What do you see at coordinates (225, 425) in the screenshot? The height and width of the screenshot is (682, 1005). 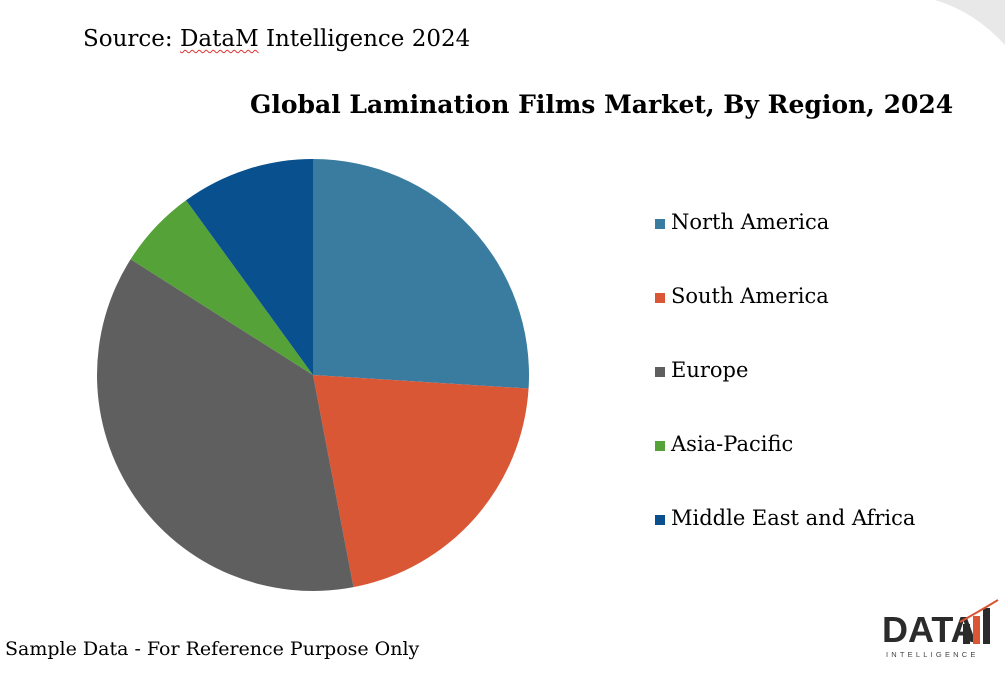 I see `pie-slice-europe` at bounding box center [225, 425].